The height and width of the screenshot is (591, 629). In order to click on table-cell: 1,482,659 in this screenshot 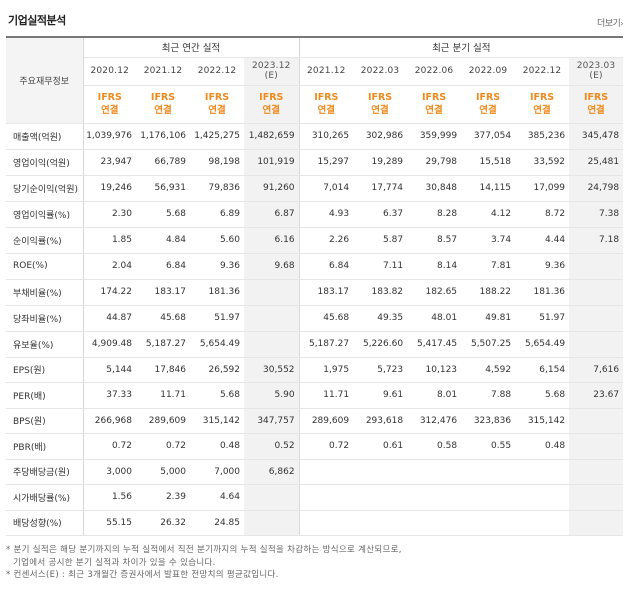, I will do `click(272, 136)`.